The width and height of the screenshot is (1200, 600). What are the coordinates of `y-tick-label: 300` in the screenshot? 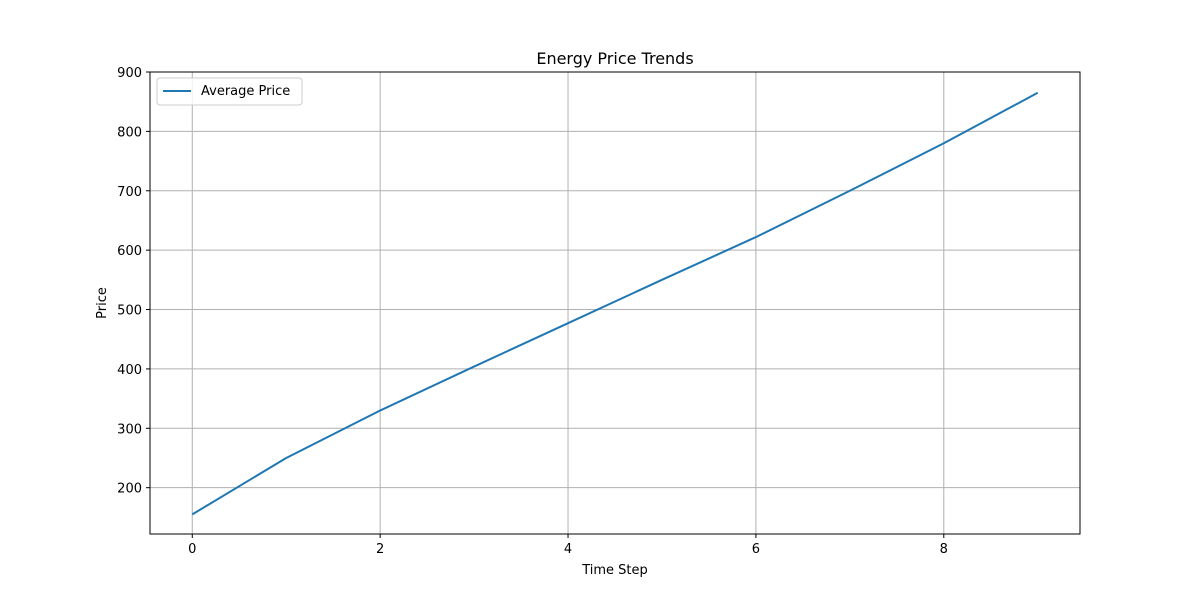 It's located at (129, 429).